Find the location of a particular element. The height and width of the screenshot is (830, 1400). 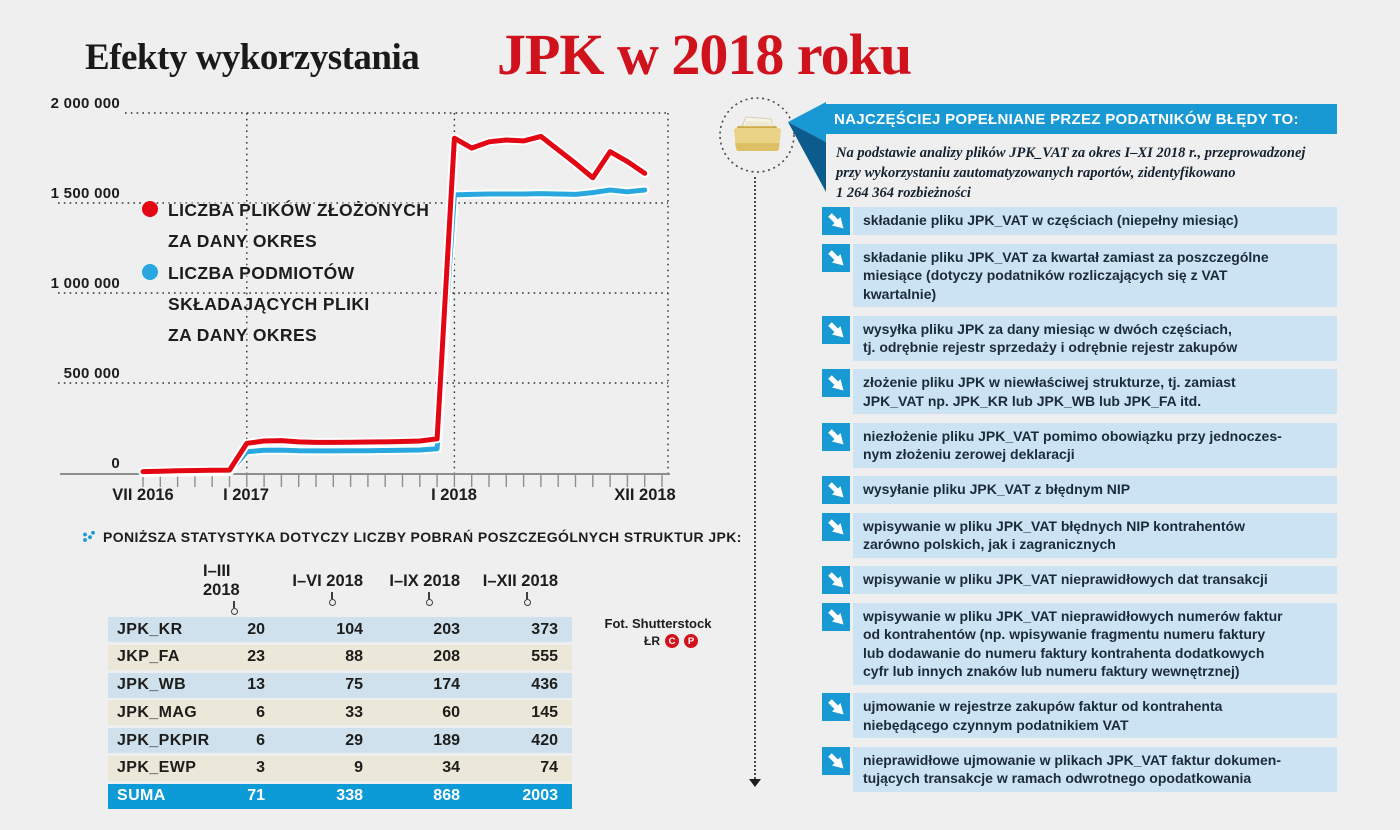

row-label: JPK_MAG is located at coordinates (157, 712).